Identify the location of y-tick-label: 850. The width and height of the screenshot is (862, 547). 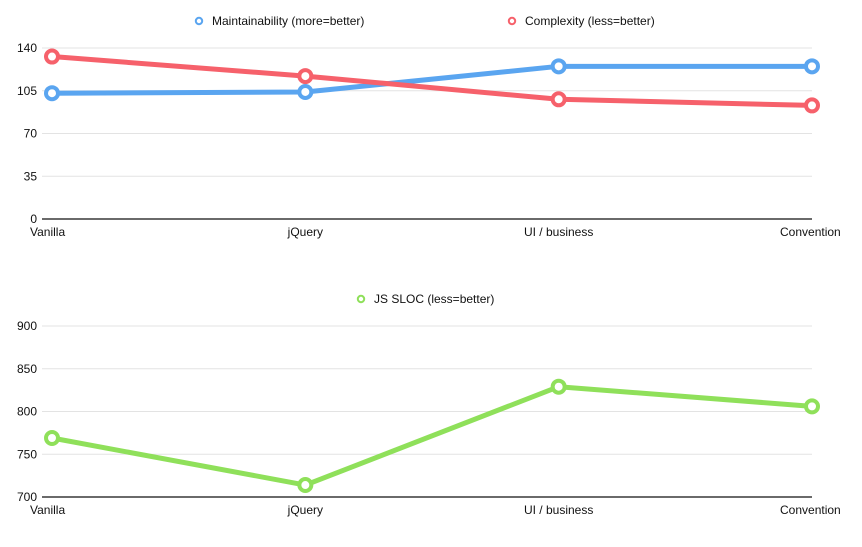
(27, 369).